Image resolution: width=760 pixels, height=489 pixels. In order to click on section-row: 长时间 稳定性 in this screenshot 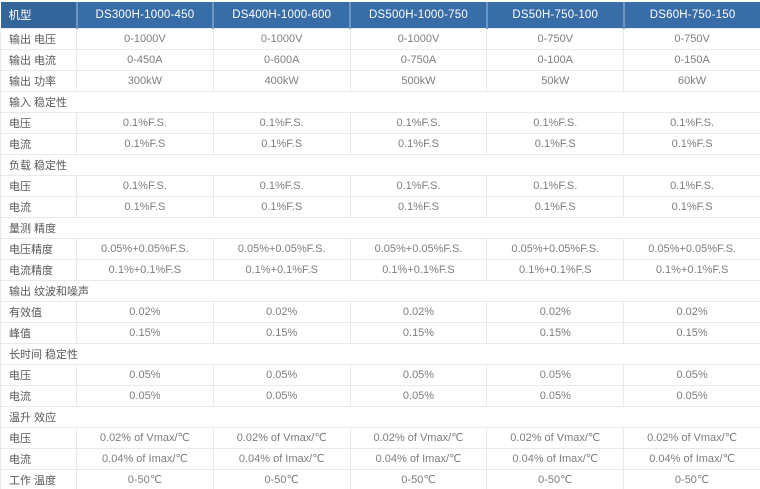, I will do `click(380, 353)`.